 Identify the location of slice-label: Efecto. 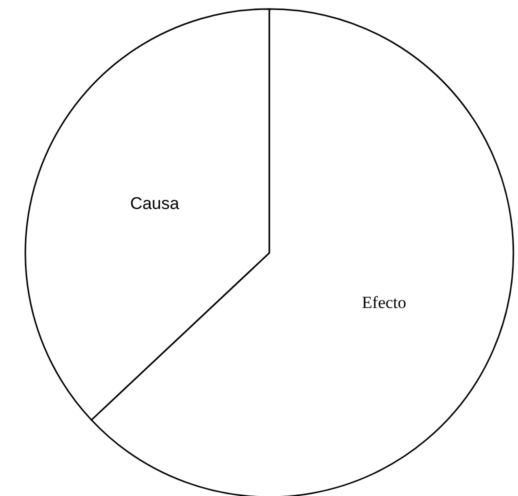
(384, 302).